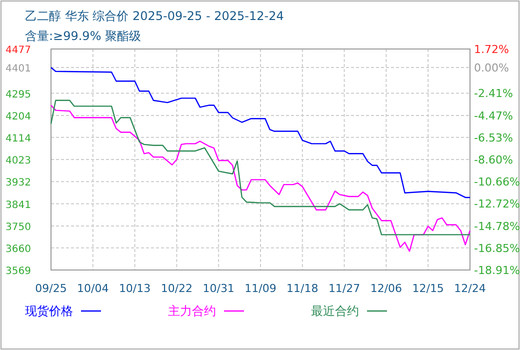 Image resolution: width=520 pixels, height=350 pixels. I want to click on x-tick-label: 12/06, so click(386, 288).